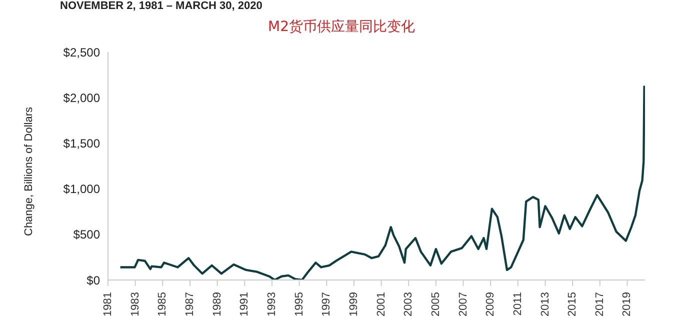  Describe the element at coordinates (217, 304) in the screenshot. I see `x-tick-label: 1989` at that location.